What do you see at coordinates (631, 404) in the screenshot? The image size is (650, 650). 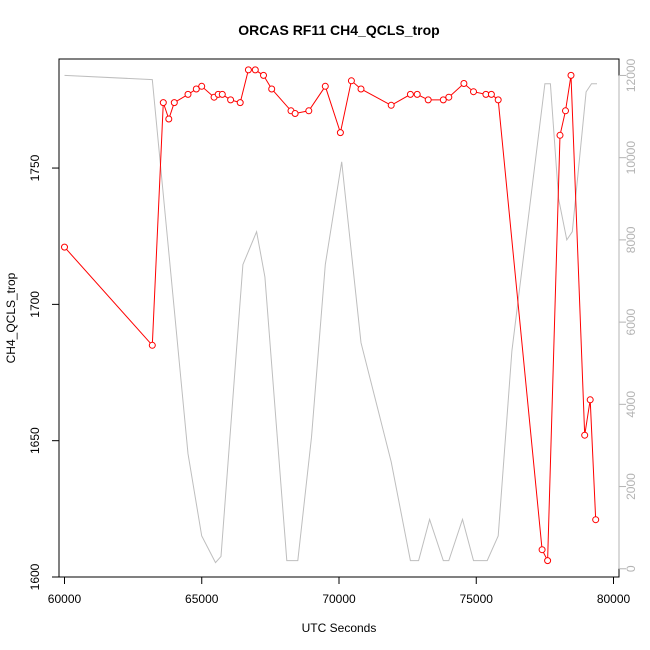 I see `y2-tick-label: 4000` at bounding box center [631, 404].